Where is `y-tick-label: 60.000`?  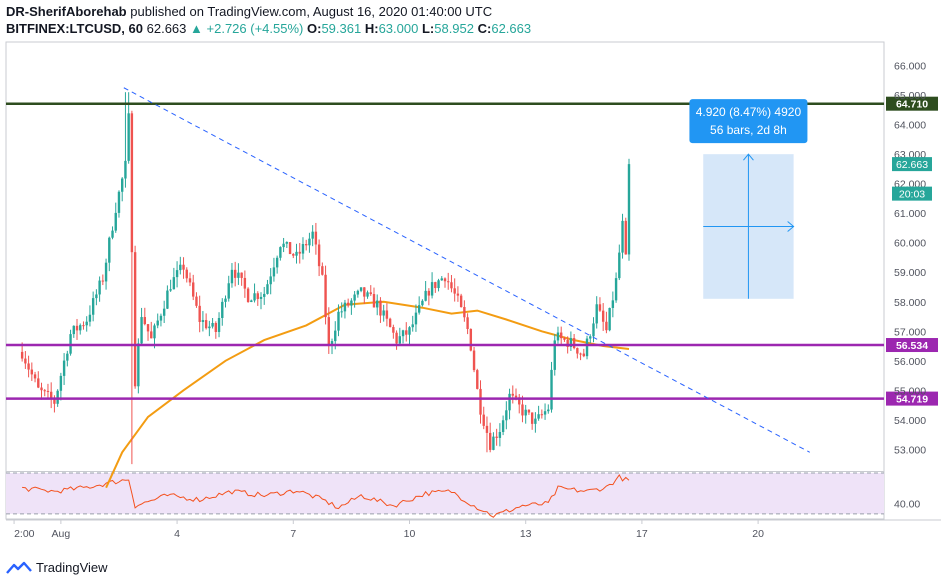 y-tick-label: 60.000 is located at coordinates (910, 244).